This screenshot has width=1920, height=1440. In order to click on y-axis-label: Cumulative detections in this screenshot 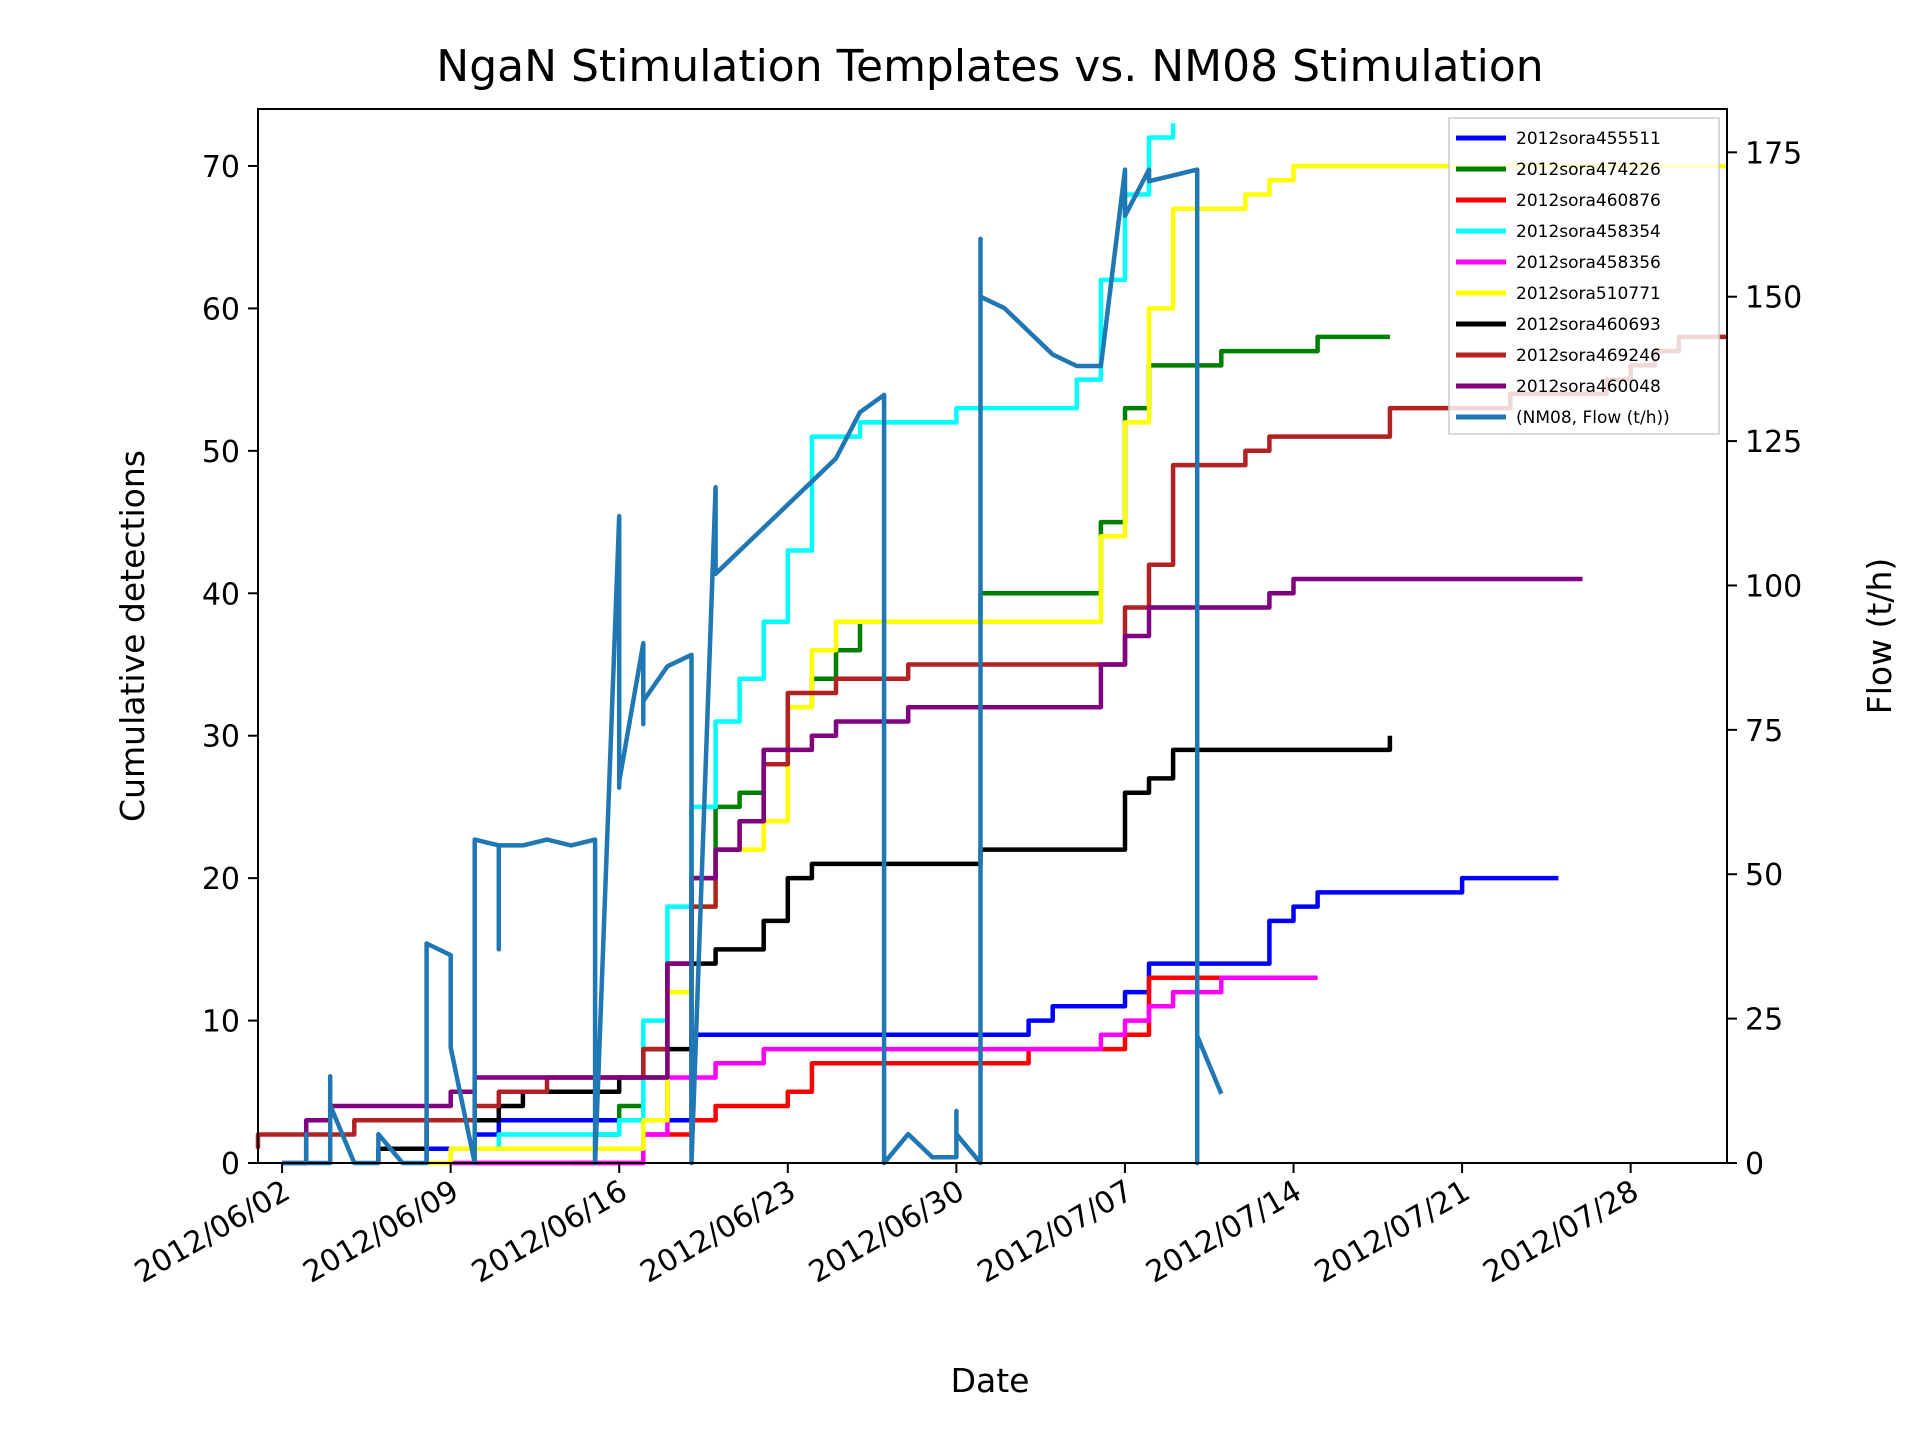, I will do `click(132, 636)`.